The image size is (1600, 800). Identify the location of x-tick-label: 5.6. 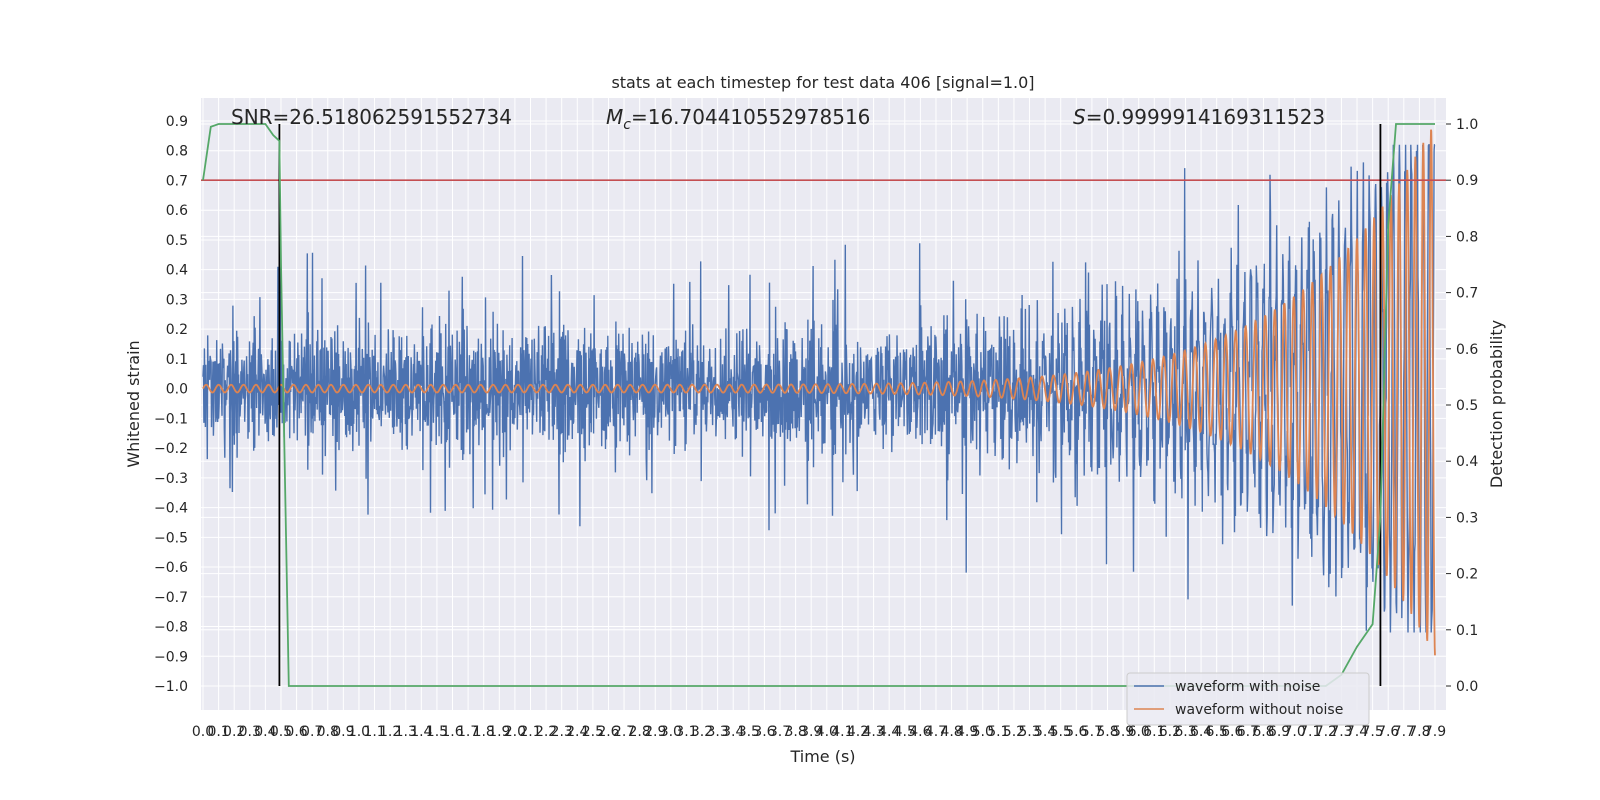
(1076, 732).